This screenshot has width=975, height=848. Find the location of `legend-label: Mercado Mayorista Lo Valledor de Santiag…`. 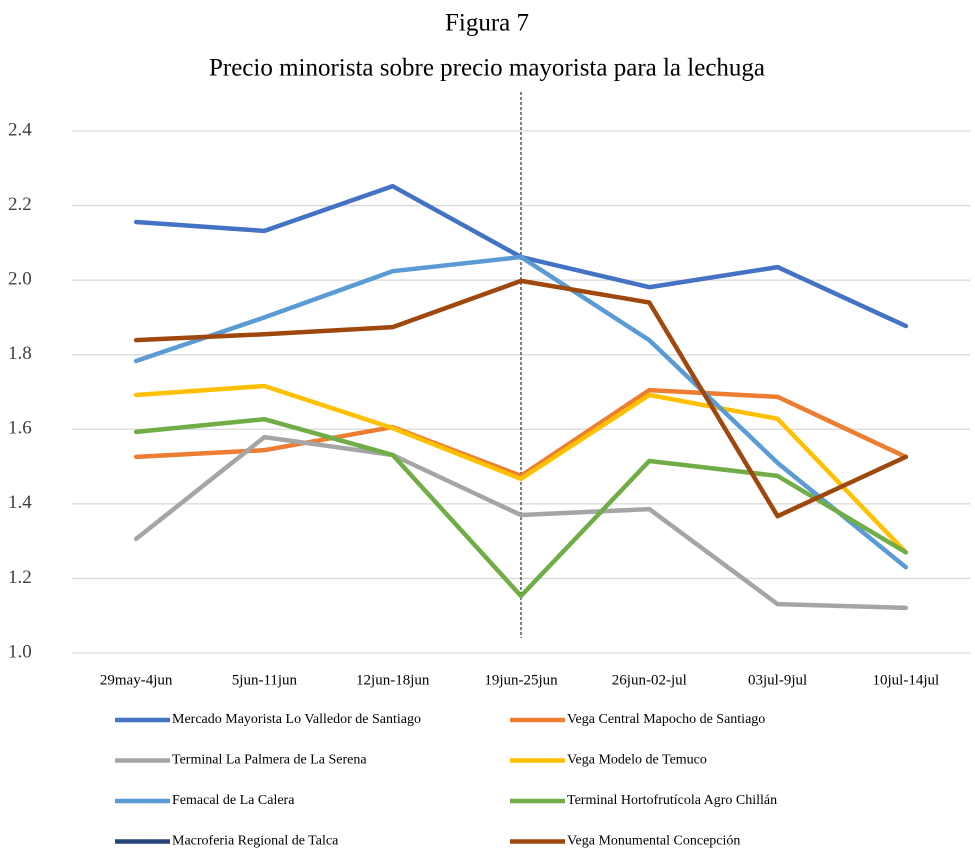

legend-label: Mercado Mayorista Lo Valledor de Santiag… is located at coordinates (296, 719).